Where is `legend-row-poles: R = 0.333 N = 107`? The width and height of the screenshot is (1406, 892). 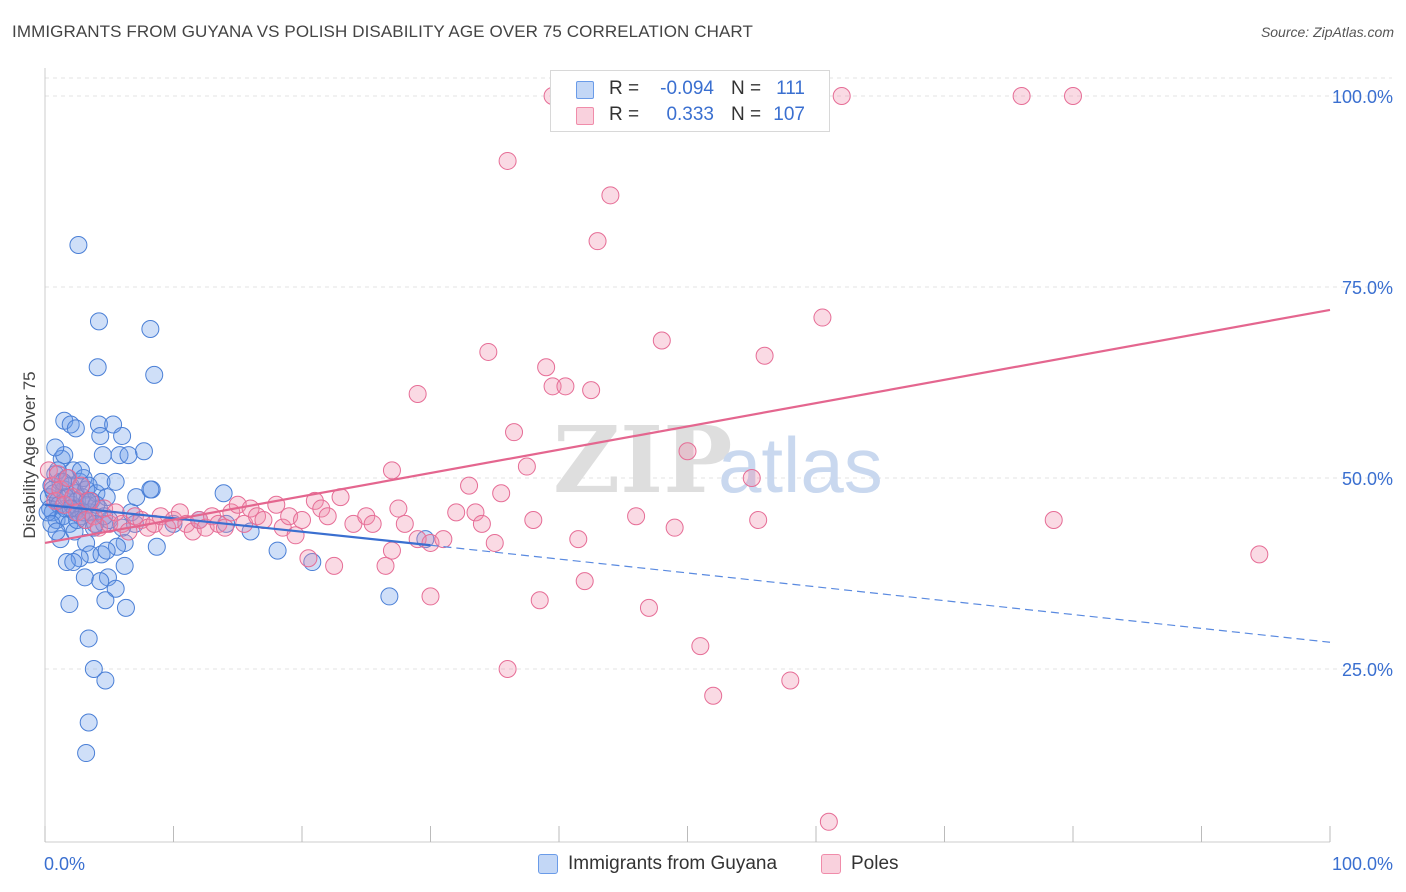
legend-row-poles: R = 0.333 N = 107 is located at coordinates (690, 115).